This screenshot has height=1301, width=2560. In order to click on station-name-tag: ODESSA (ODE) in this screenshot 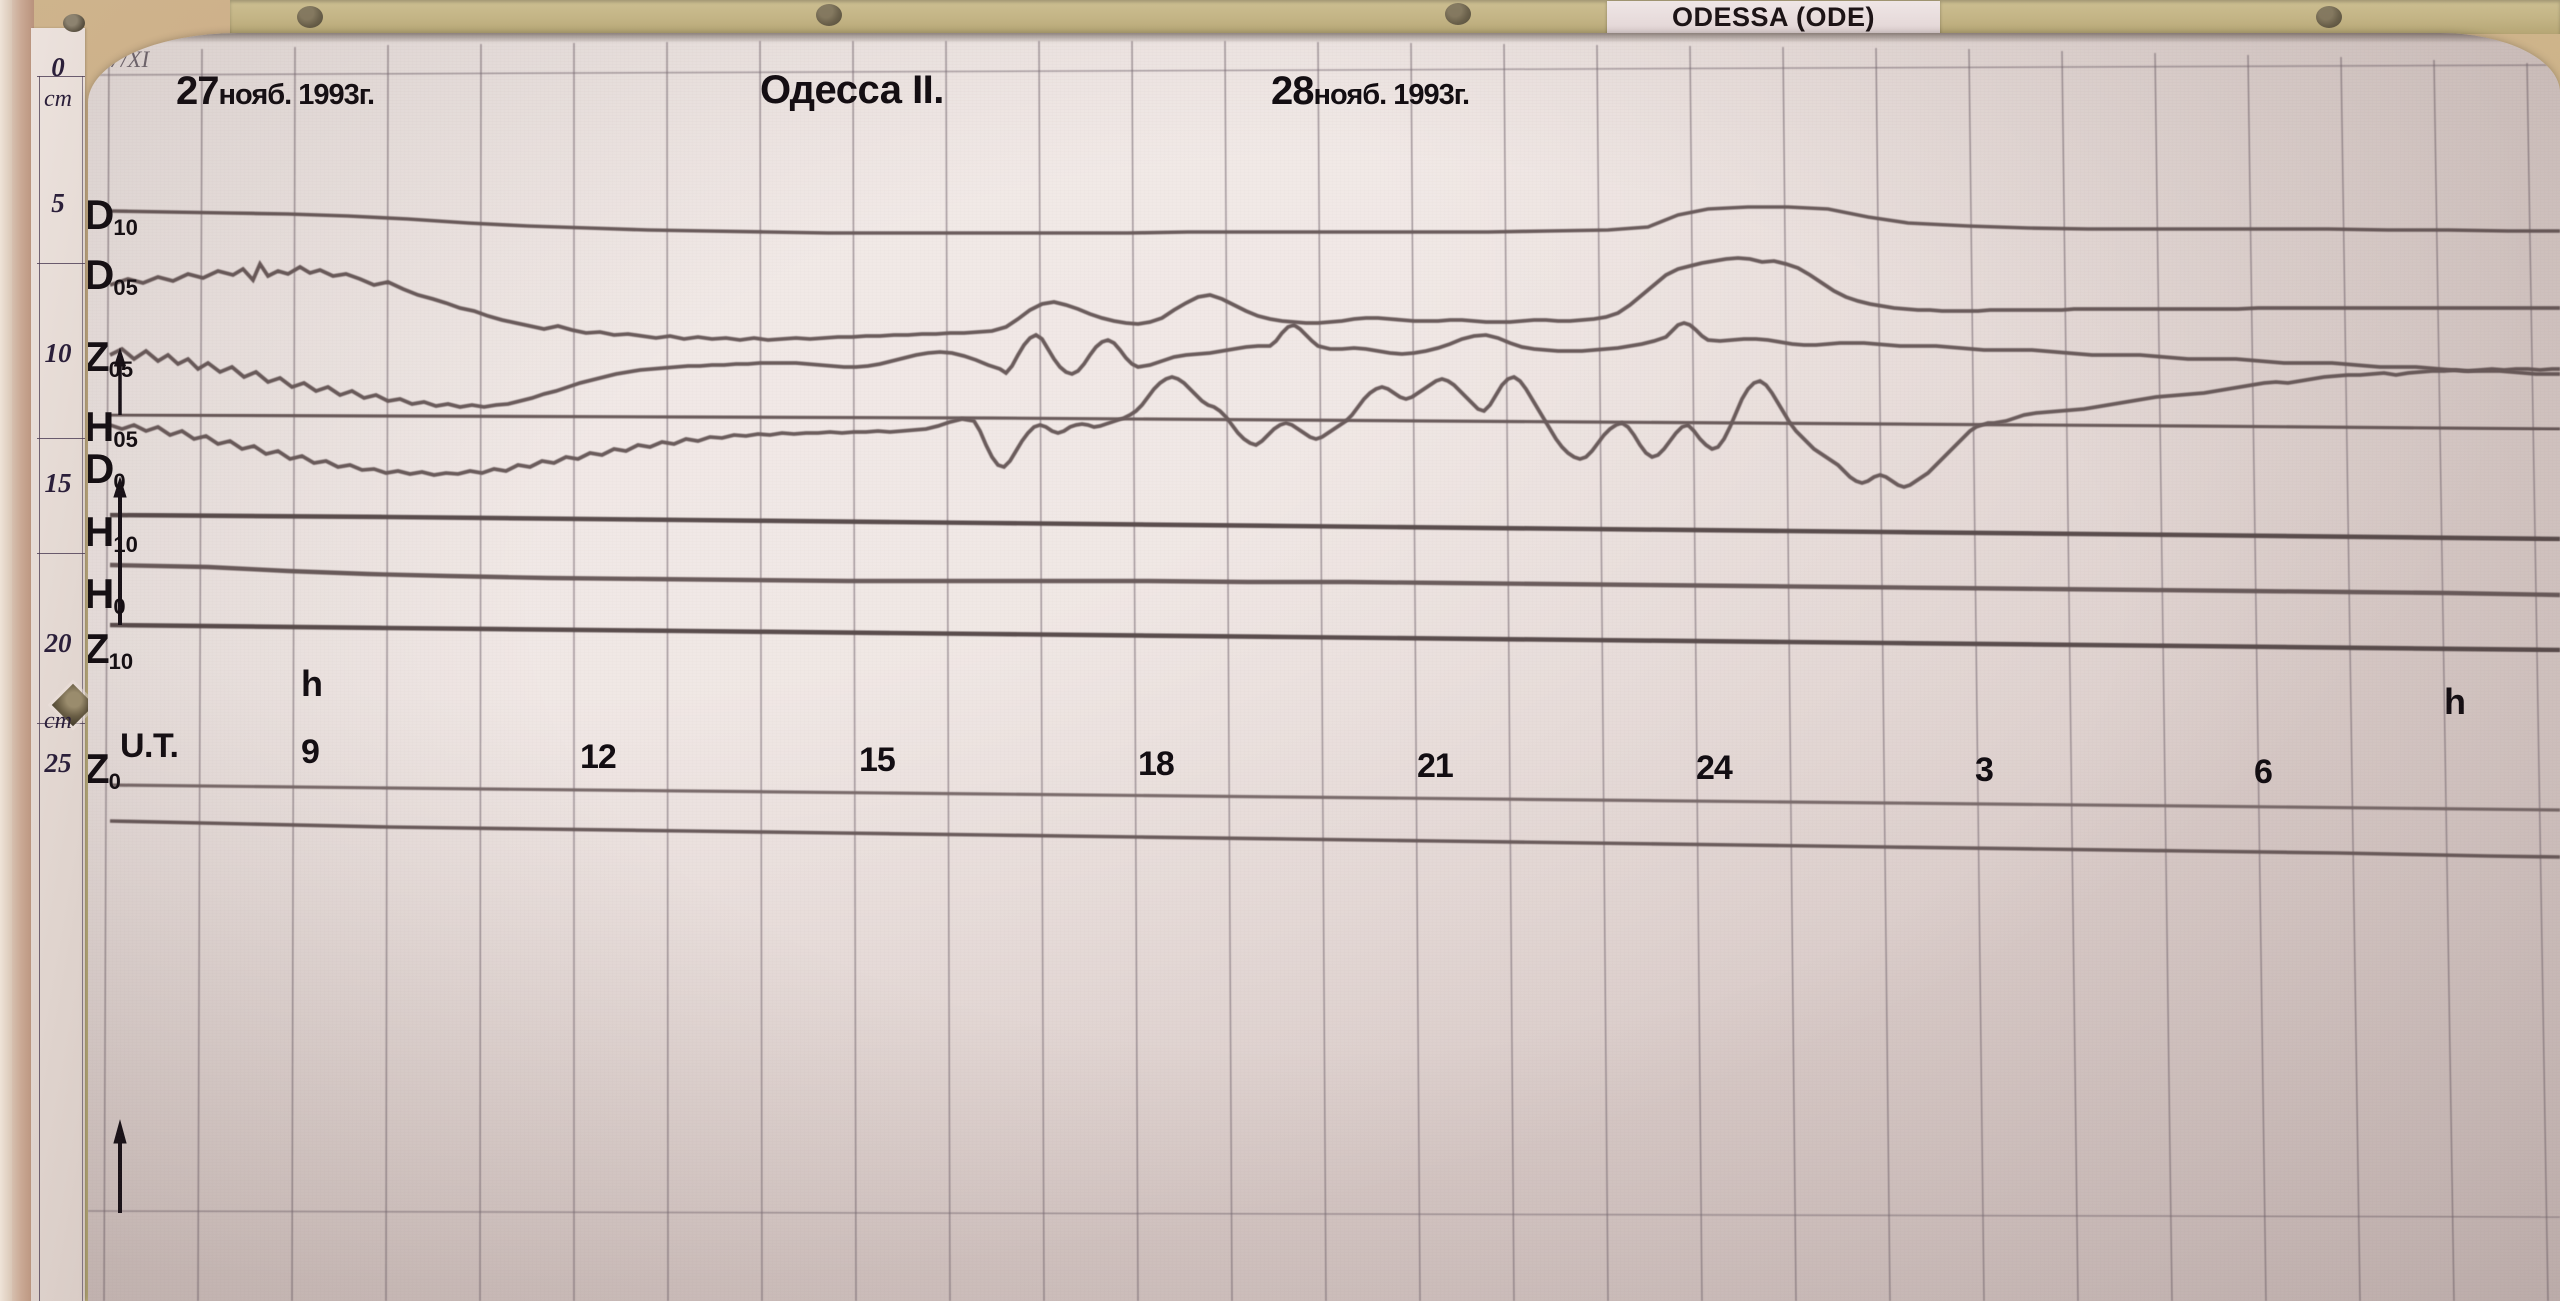, I will do `click(1773, 17)`.